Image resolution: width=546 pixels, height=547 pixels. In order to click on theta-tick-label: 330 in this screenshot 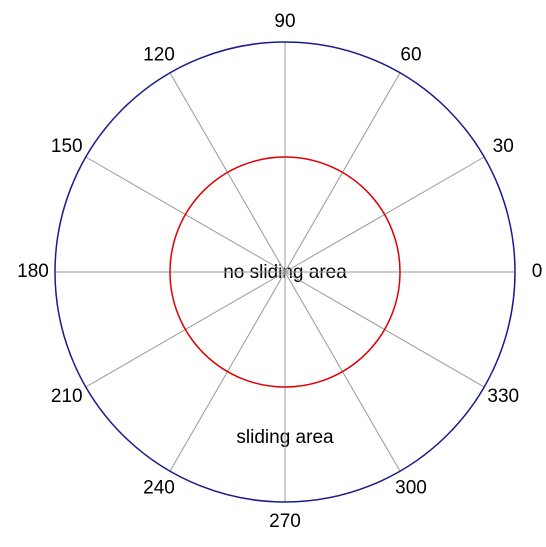, I will do `click(503, 396)`.